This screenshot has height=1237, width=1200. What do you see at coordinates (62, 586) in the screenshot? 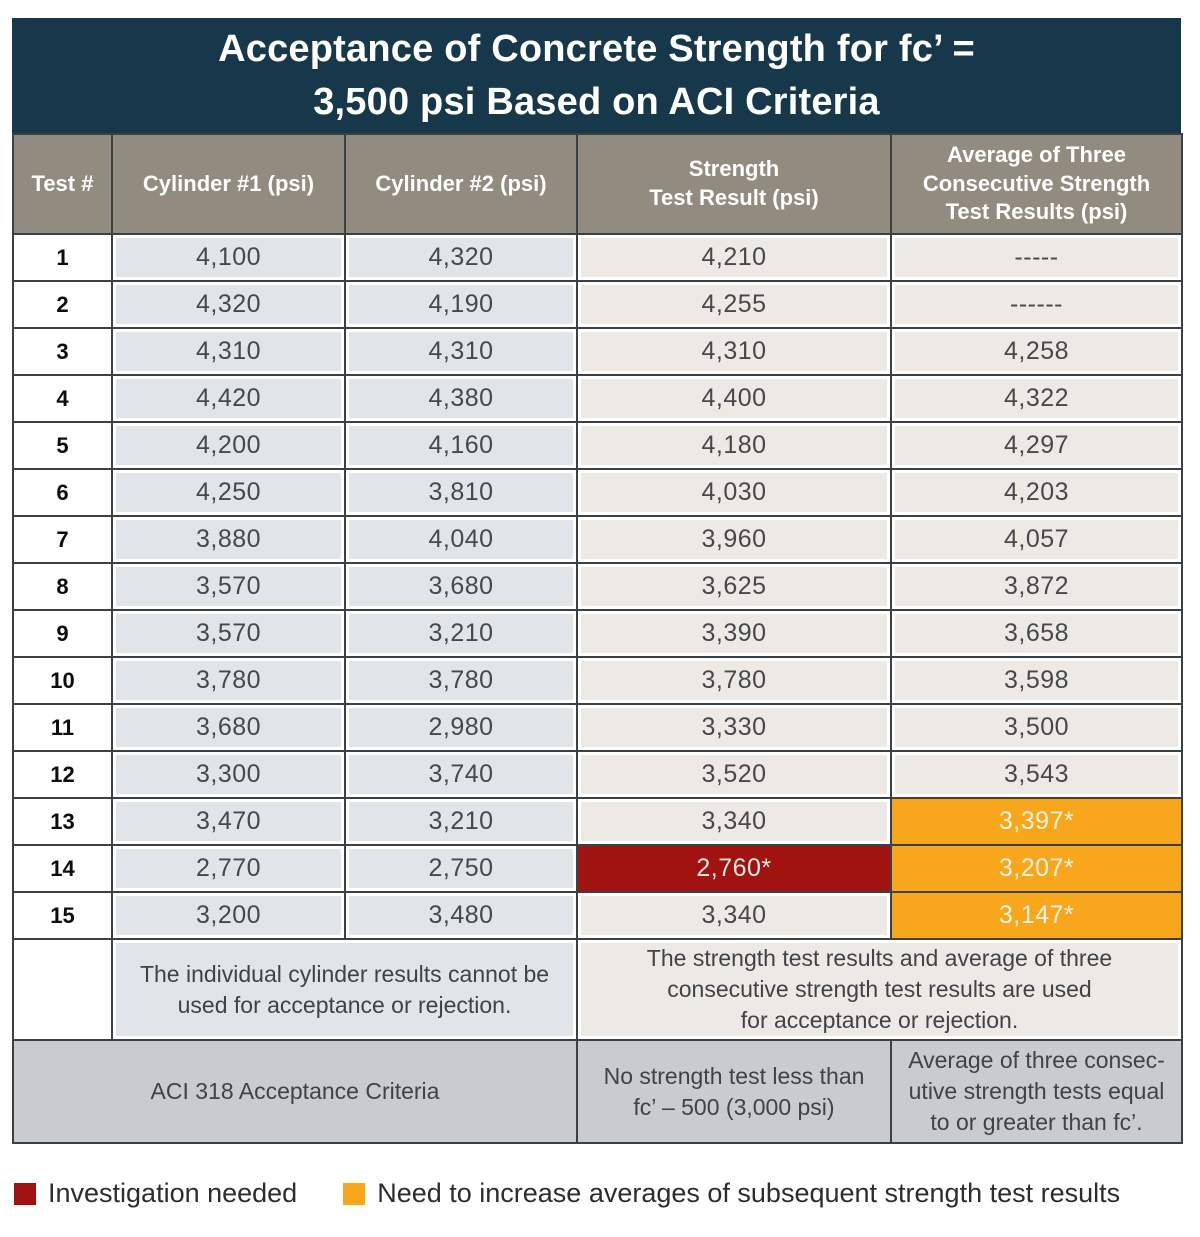
I see `test-number-cell: 8` at bounding box center [62, 586].